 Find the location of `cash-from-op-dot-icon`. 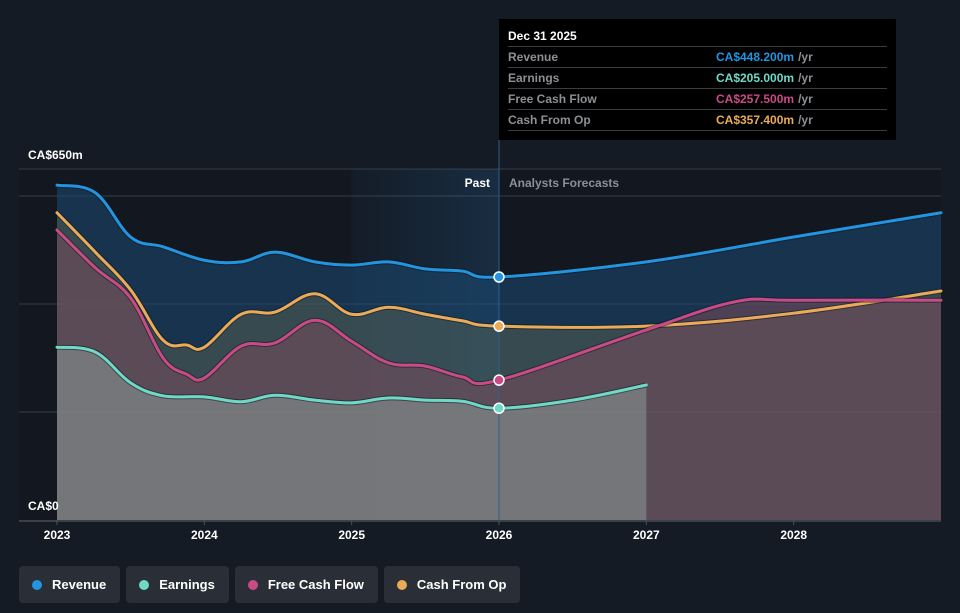

cash-from-op-dot-icon is located at coordinates (401, 584).